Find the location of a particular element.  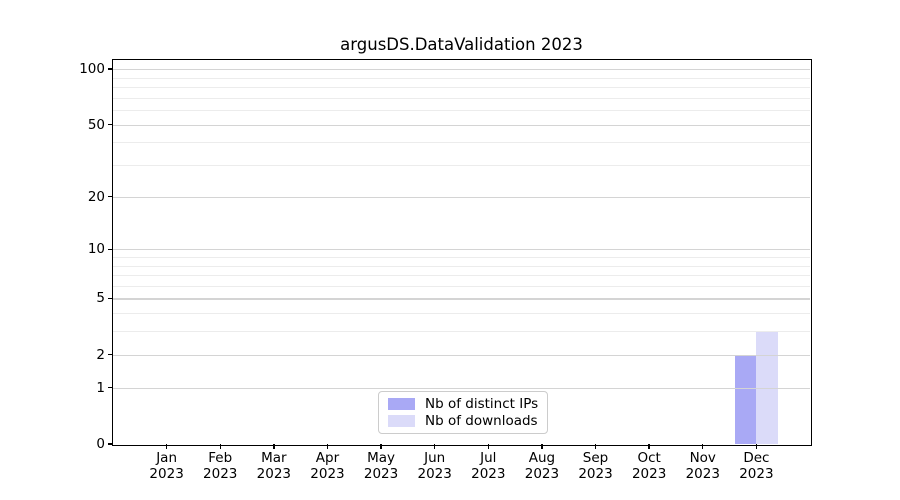

x-tick-label: Jun 2023 is located at coordinates (435, 466).